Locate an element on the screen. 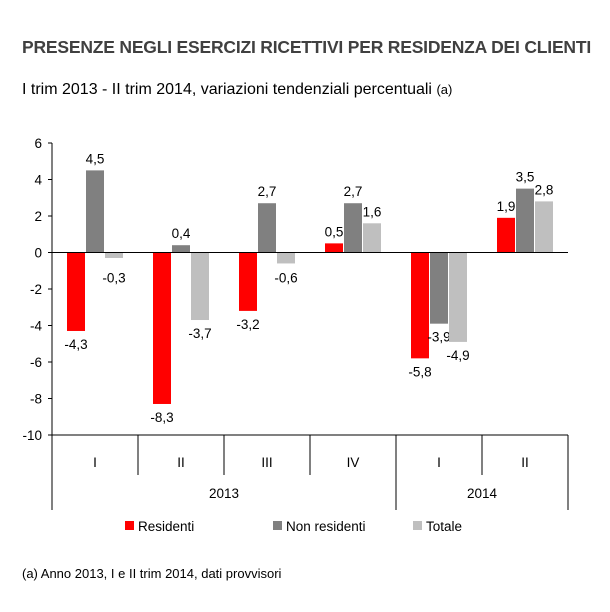  data-label: -3,2 is located at coordinates (247, 324).